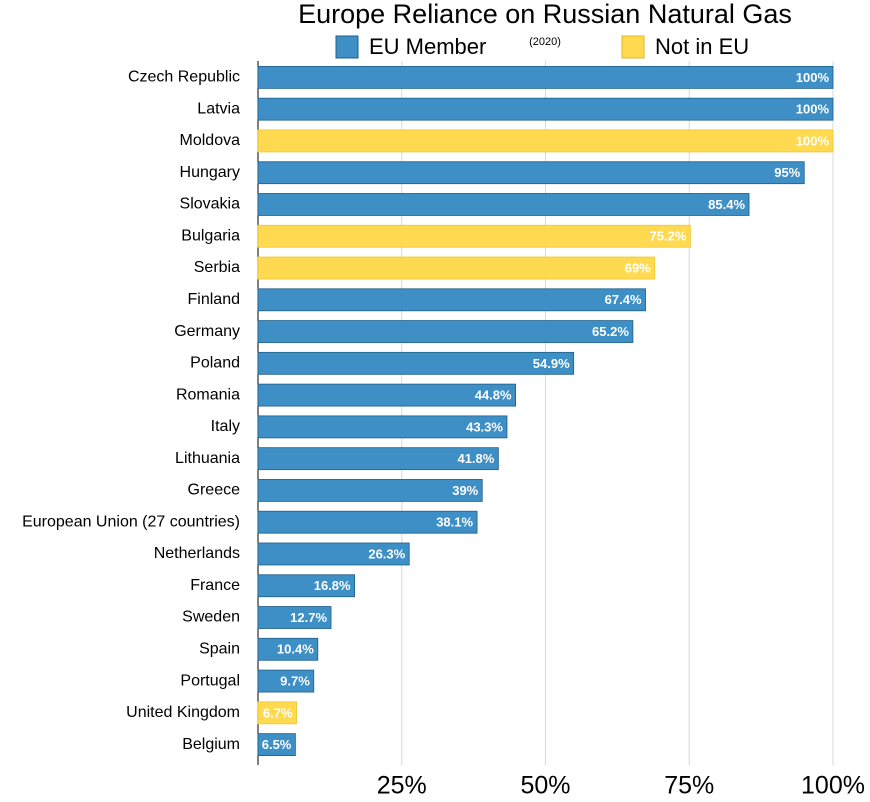 This screenshot has width=870, height=802. Describe the element at coordinates (551, 363) in the screenshot. I see `value-label: 54.9%` at that location.